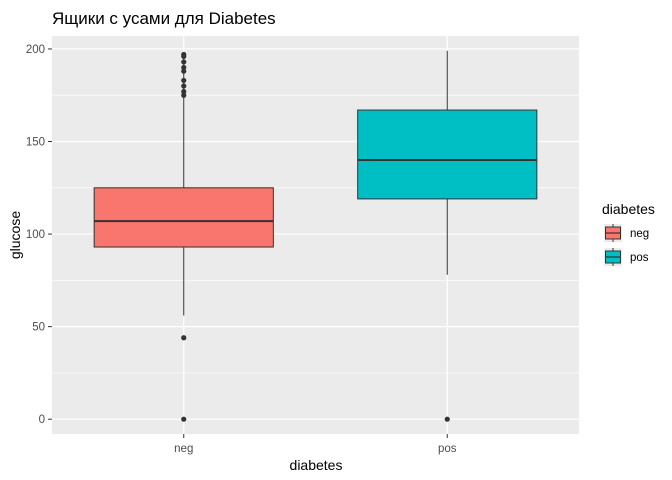 Image resolution: width=672 pixels, height=480 pixels. What do you see at coordinates (35, 50) in the screenshot?
I see `y-tick-label: 200` at bounding box center [35, 50].